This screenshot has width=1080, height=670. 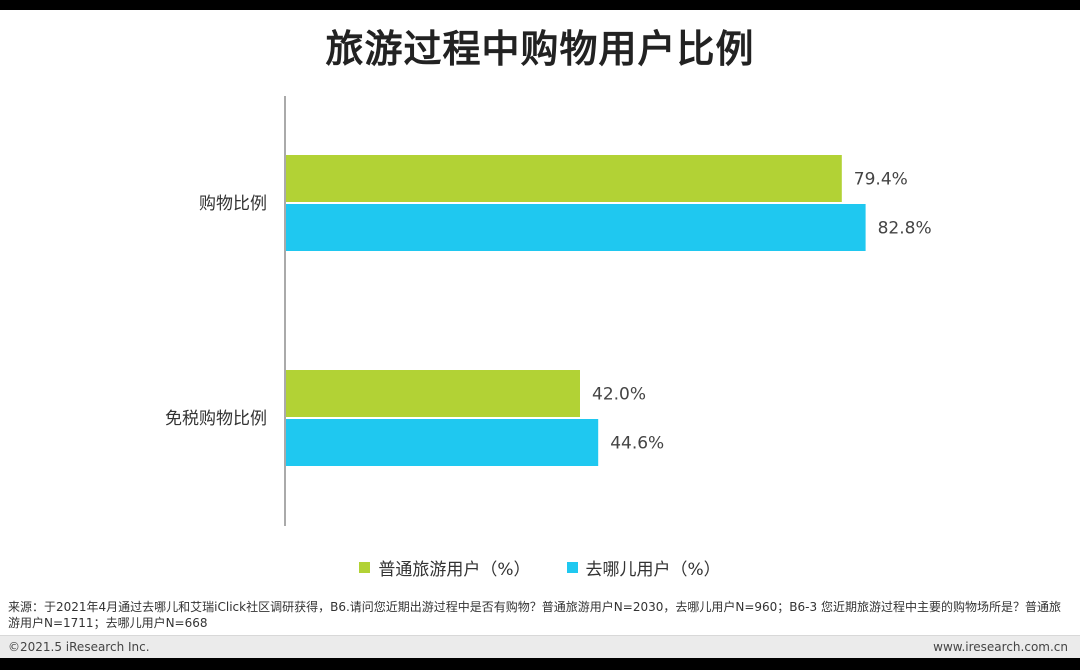 I want to click on chart-title: 旅游过程中购物用户比例, so click(x=540, y=49).